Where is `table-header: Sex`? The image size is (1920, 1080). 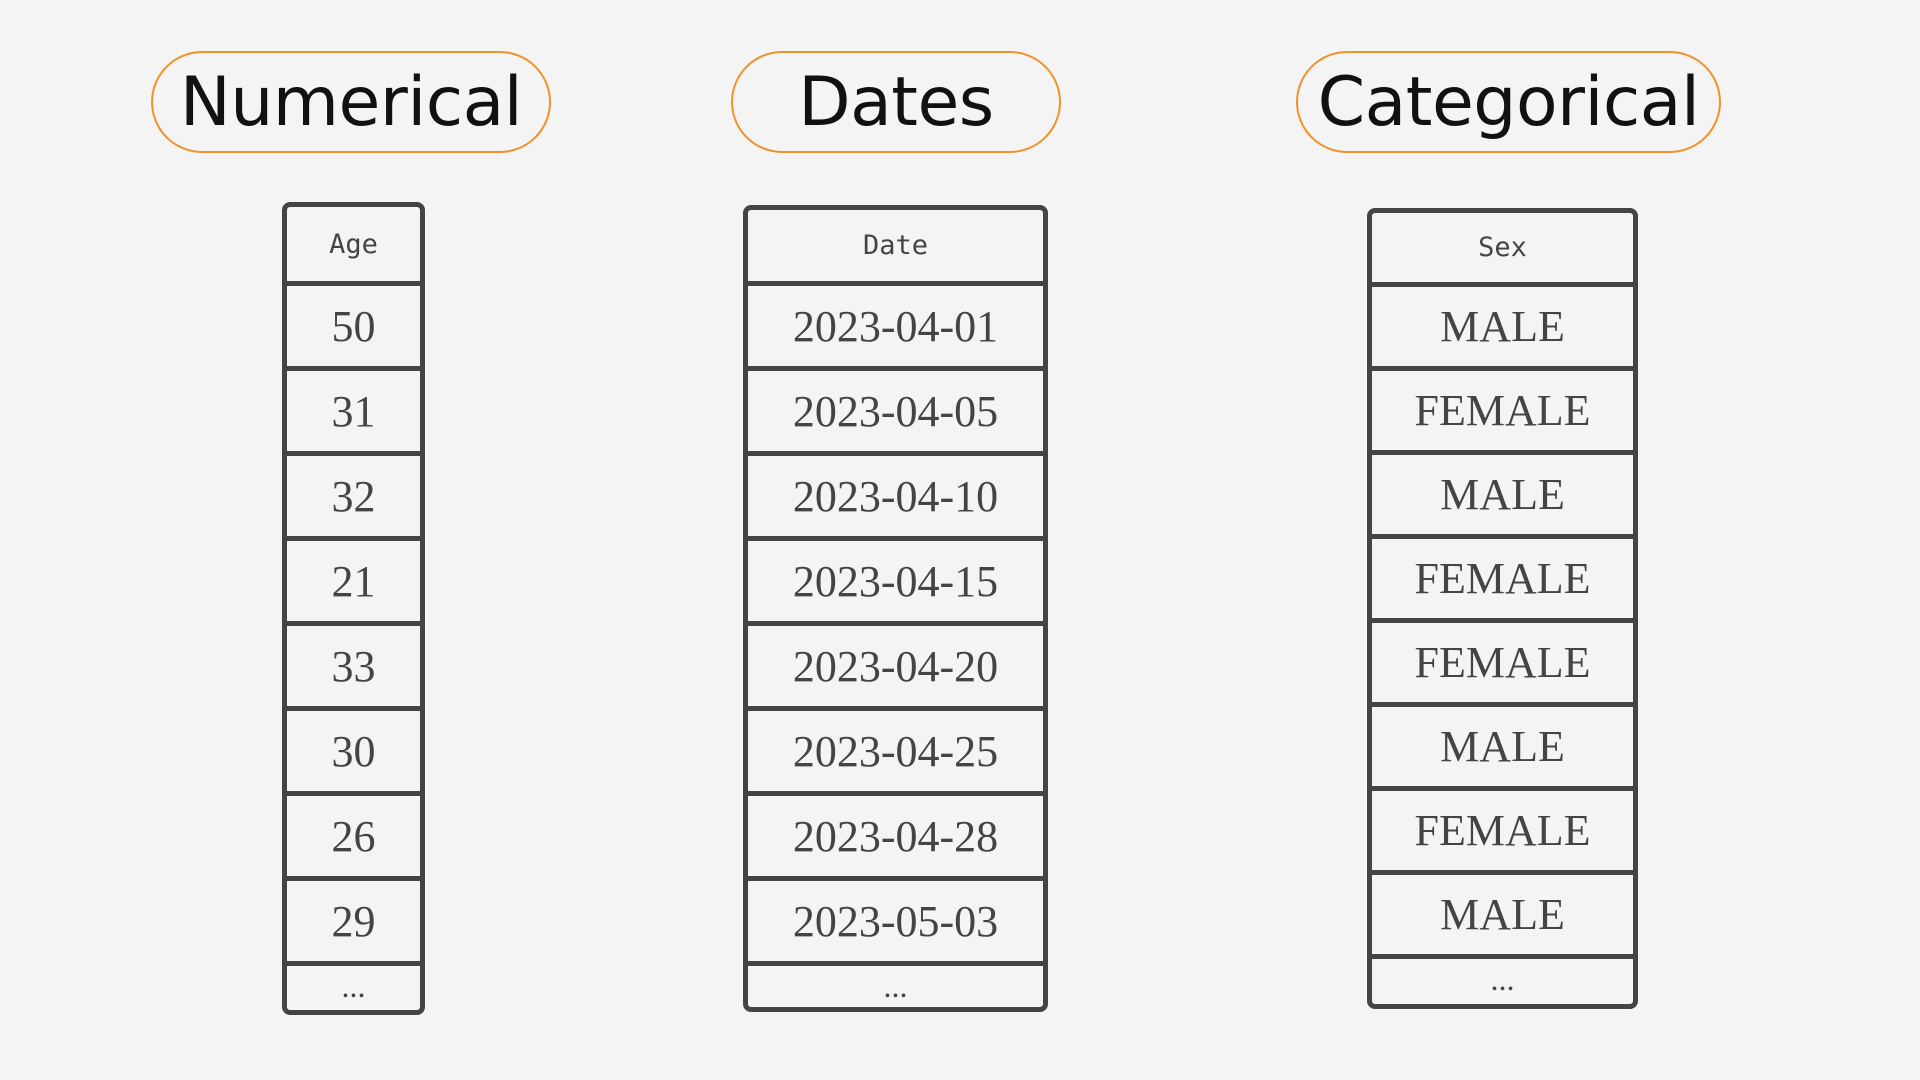
table-header: Sex is located at coordinates (1502, 250).